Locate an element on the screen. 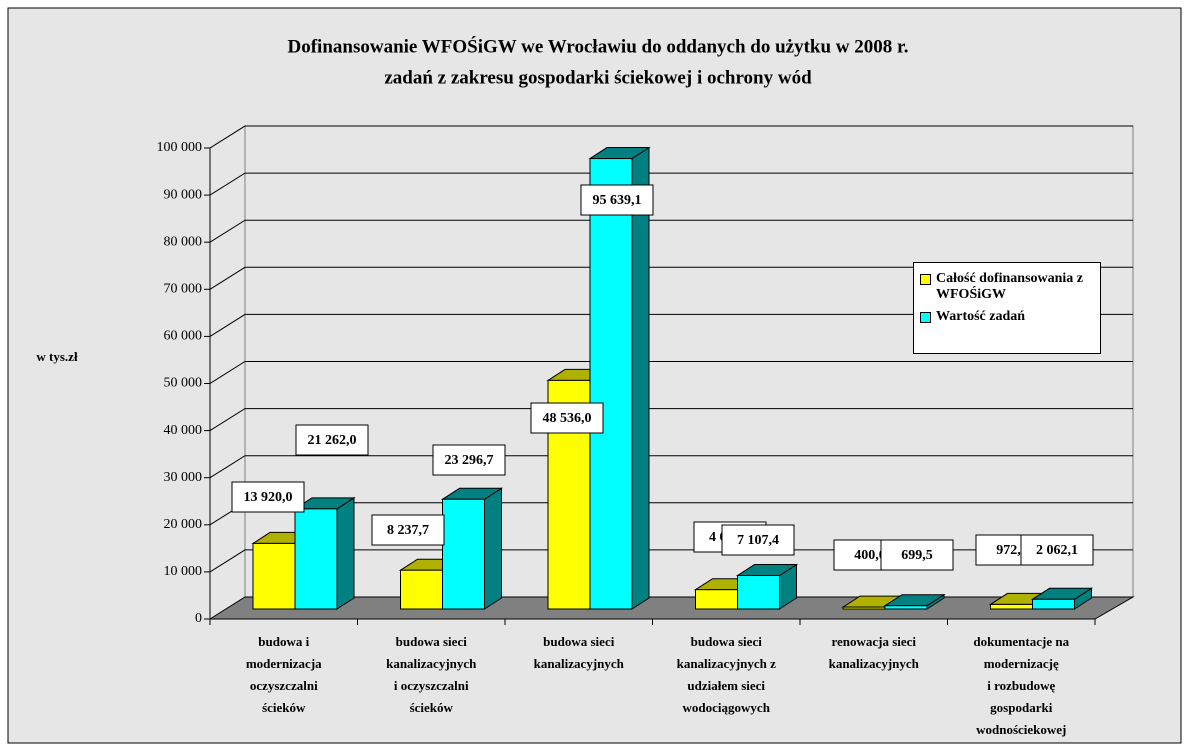 This screenshot has width=1189, height=751. value-label: 400,0 is located at coordinates (870, 555).